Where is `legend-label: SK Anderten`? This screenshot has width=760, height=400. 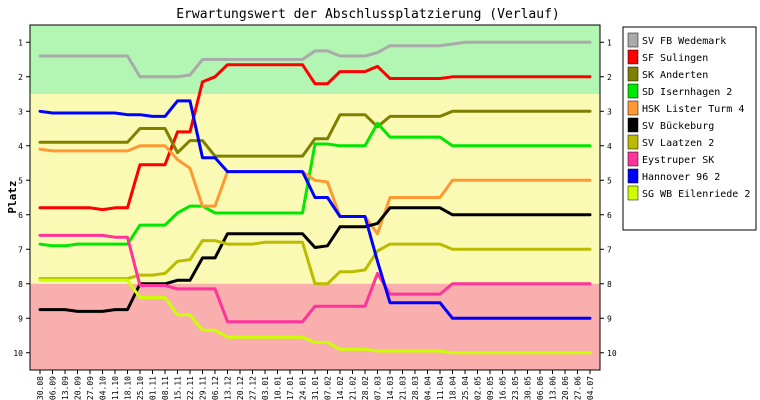 legend-label: SK Anderten is located at coordinates (675, 75).